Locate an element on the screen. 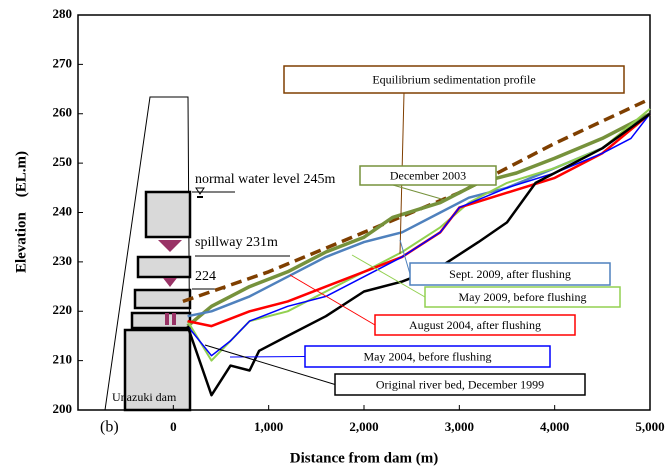 The width and height of the screenshot is (670, 471). annotation: 224 is located at coordinates (205, 276).